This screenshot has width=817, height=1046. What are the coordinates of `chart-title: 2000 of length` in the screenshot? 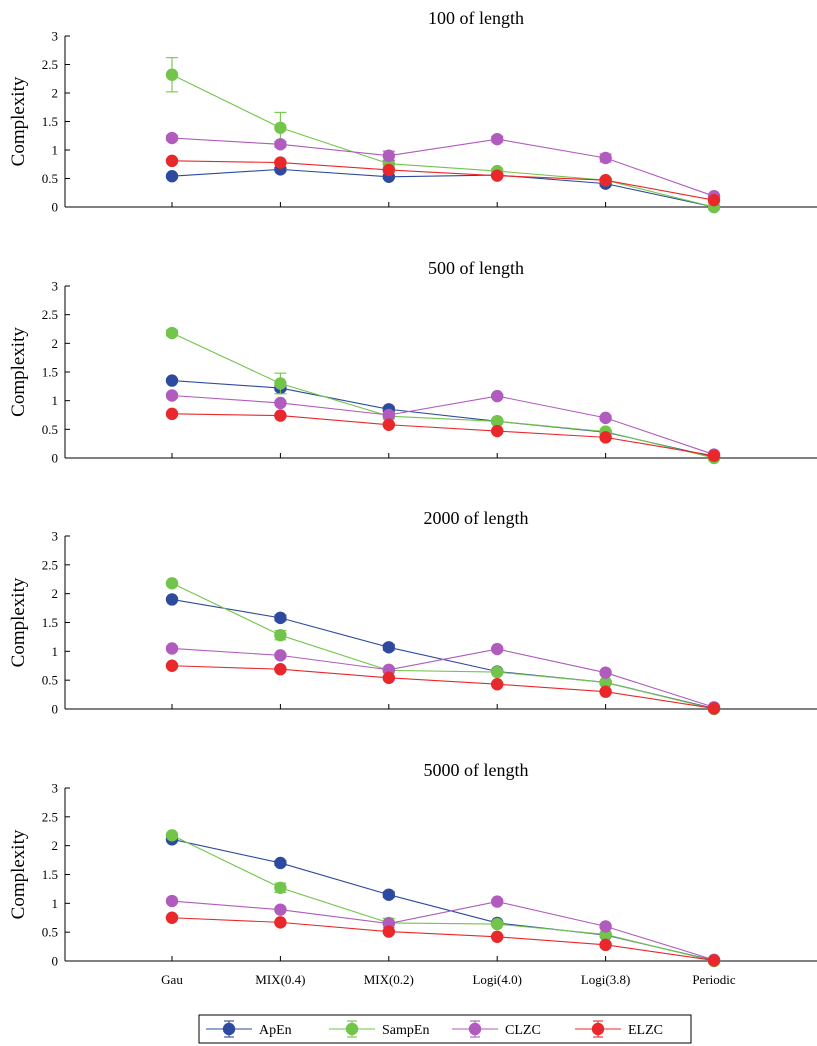 It's located at (476, 518).